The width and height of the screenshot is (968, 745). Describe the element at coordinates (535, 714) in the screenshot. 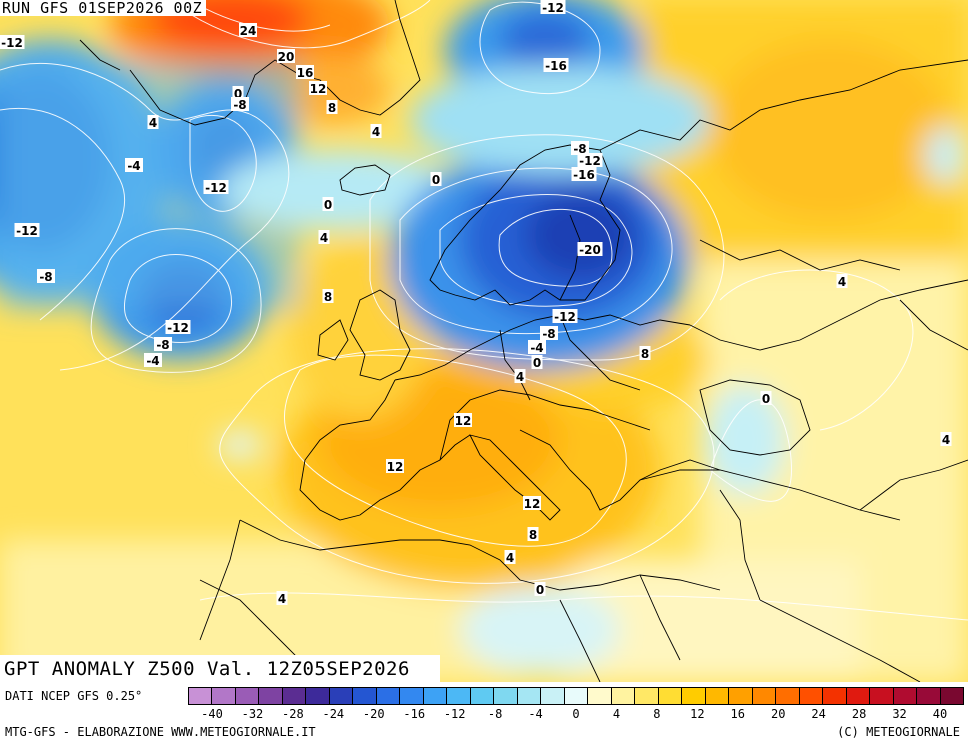

I see `legend-tick-label: -4` at that location.